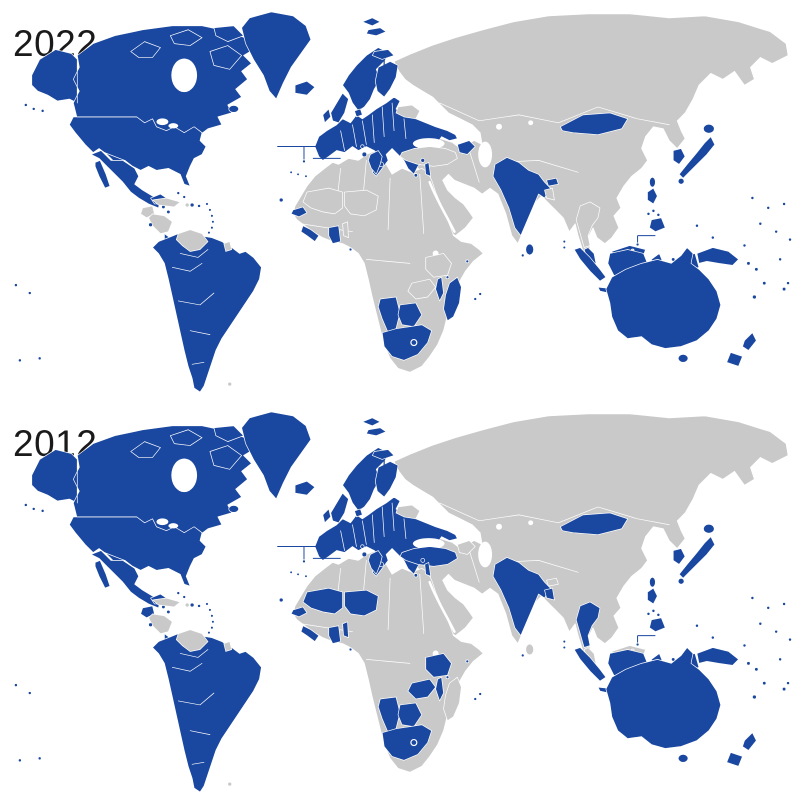 The height and width of the screenshot is (800, 800). Describe the element at coordinates (663, 298) in the screenshot. I see `region-australia` at that location.